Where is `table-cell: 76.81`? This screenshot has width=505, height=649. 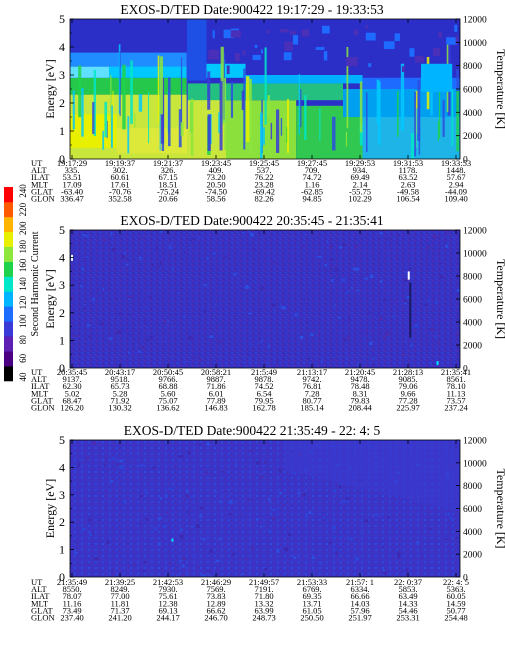 table-cell: 76.81 is located at coordinates (311, 386).